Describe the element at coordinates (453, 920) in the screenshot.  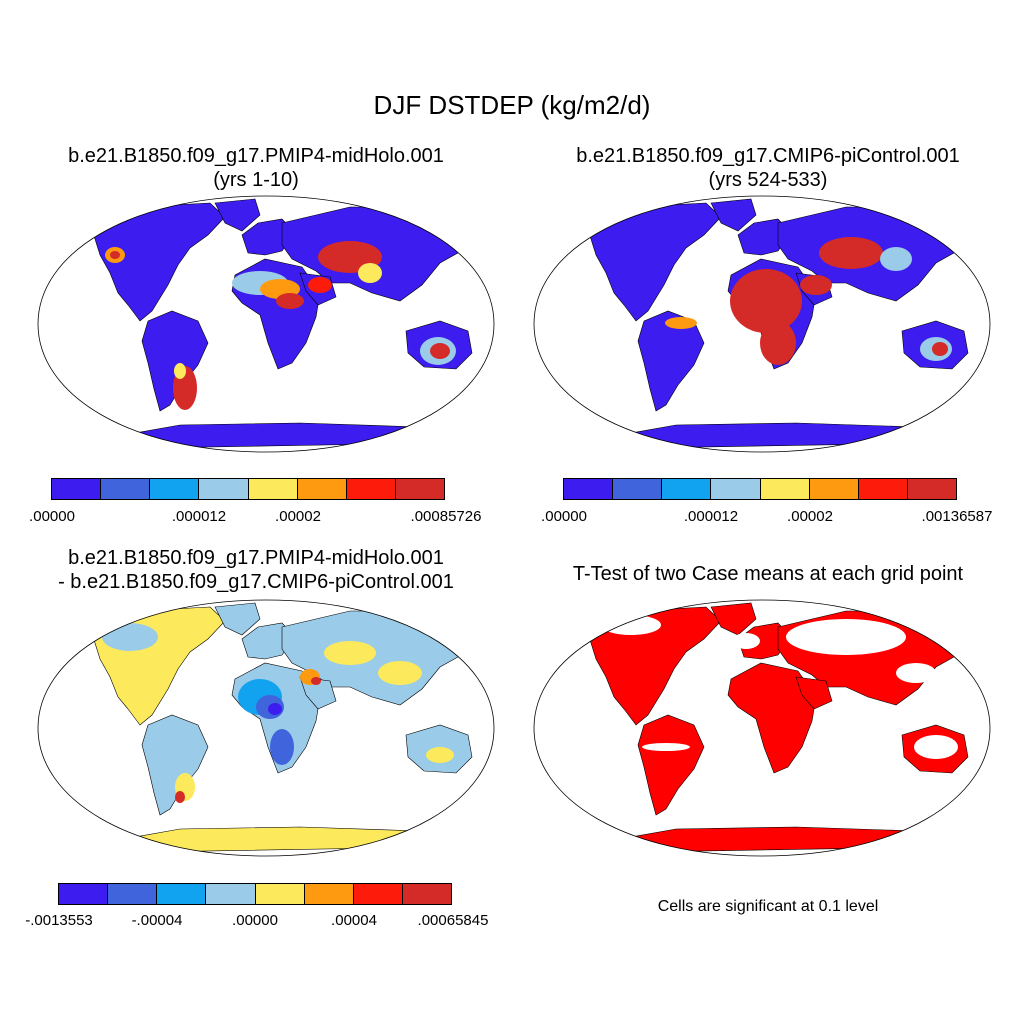
I see `colorbar-label: .00065845` at that location.